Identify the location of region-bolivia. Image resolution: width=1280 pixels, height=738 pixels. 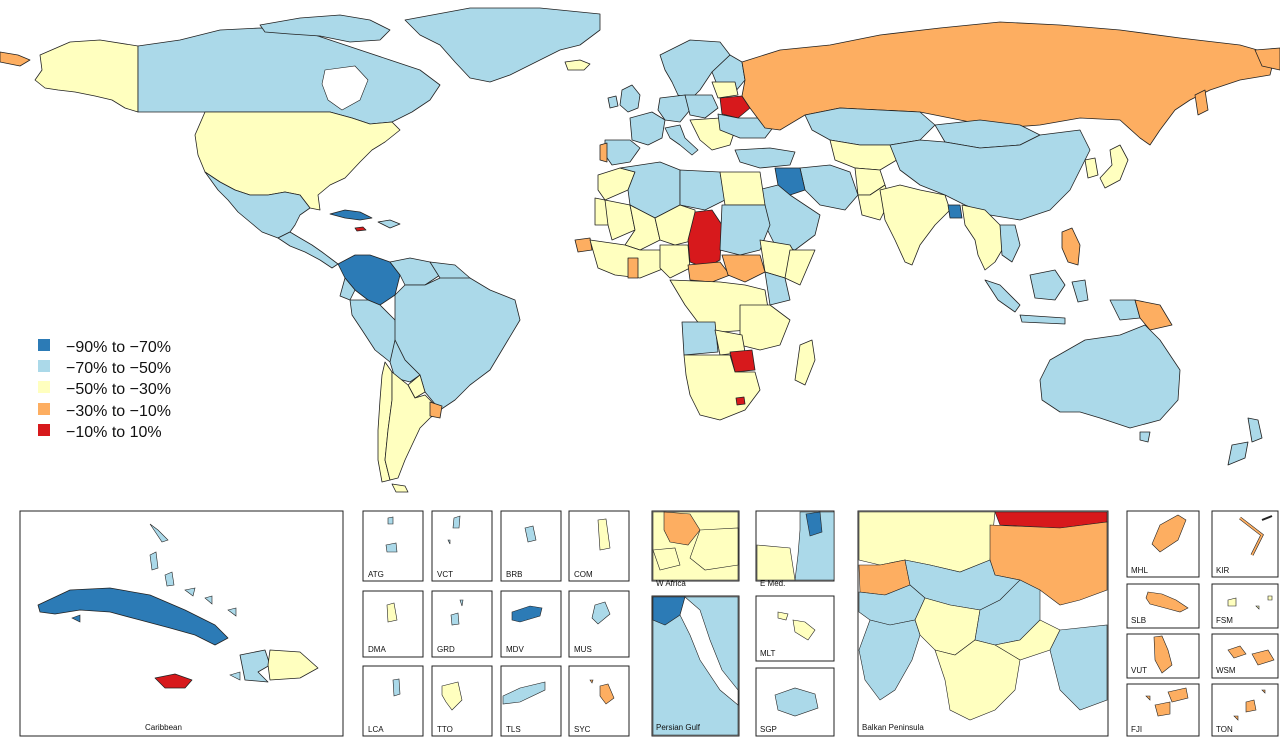
(405, 361).